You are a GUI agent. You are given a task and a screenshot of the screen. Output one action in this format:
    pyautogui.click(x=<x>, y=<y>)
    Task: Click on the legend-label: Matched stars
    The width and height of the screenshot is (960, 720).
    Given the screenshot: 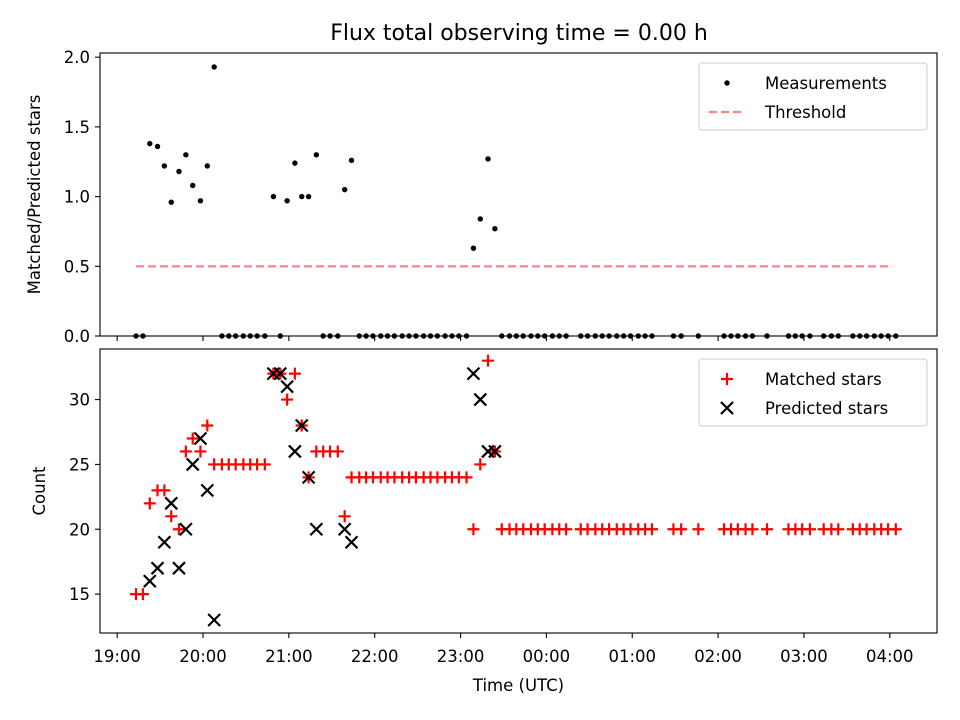 What is the action you would take?
    pyautogui.click(x=823, y=379)
    